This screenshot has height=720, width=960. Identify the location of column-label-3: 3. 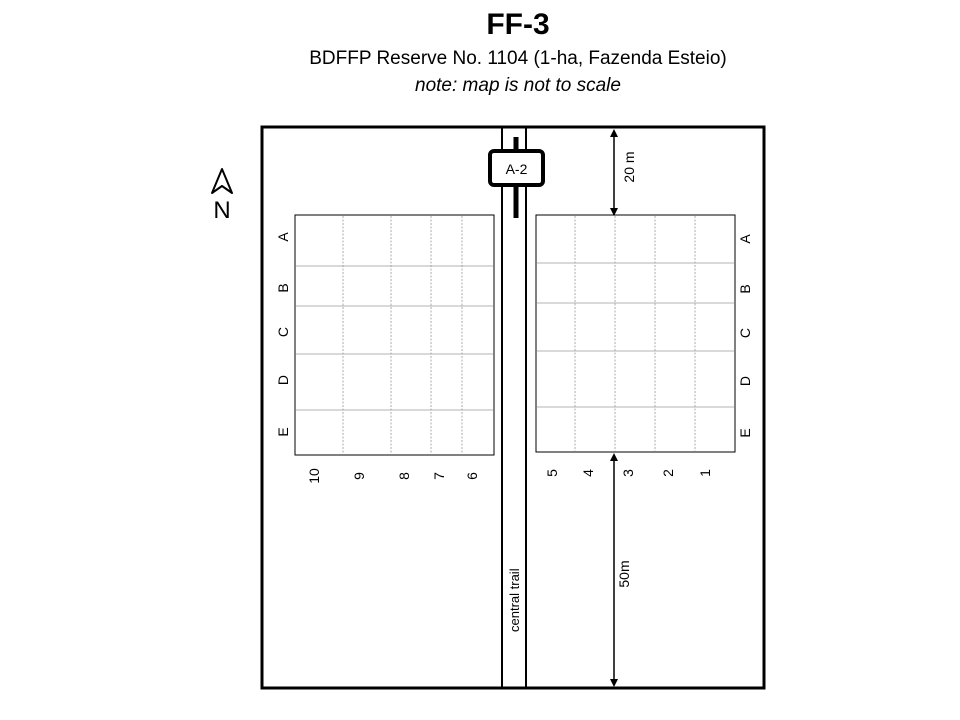
(628, 473).